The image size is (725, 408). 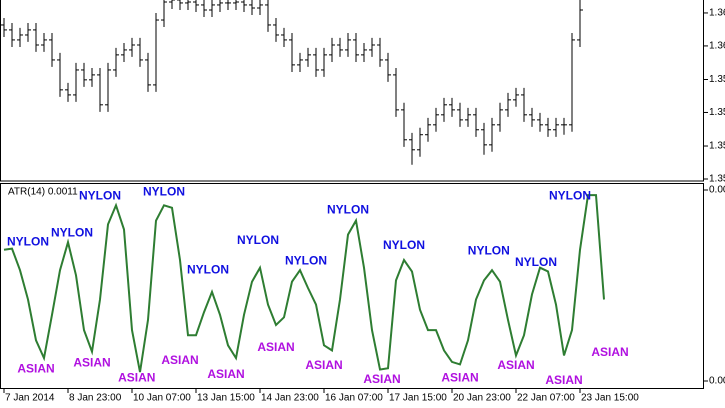 What do you see at coordinates (546, 398) in the screenshot?
I see `x-tick-label: 22 Jan 07:00` at bounding box center [546, 398].